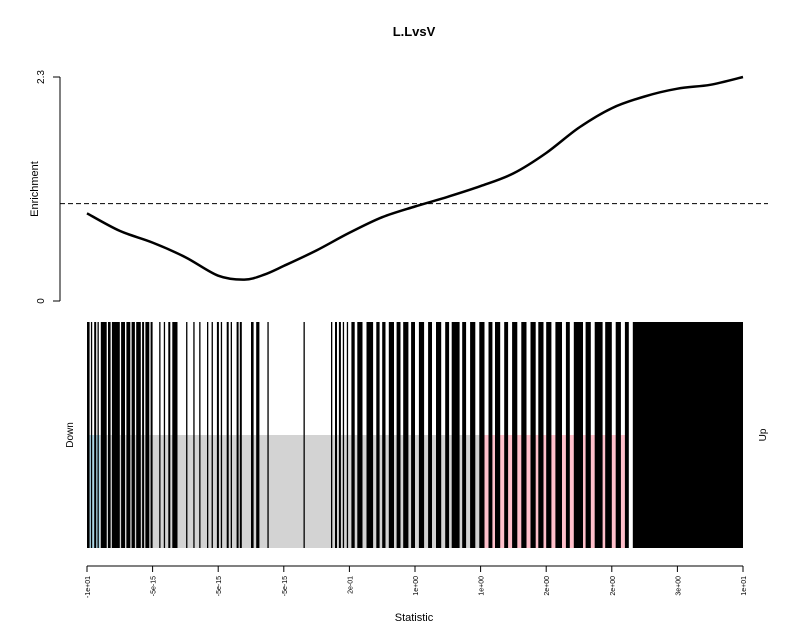 This screenshot has width=800, height=640. What do you see at coordinates (744, 586) in the screenshot?
I see `x-tick-label: 1e+01` at bounding box center [744, 586].